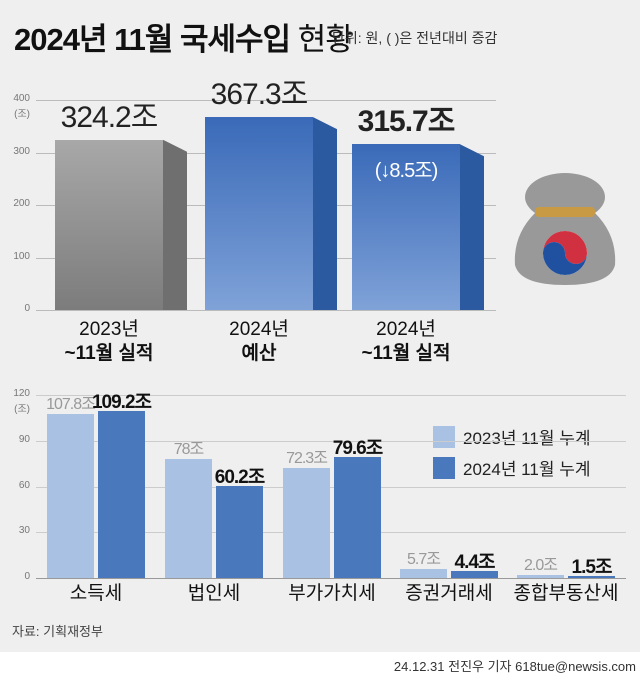 This screenshot has width=640, height=690. Describe the element at coordinates (475, 563) in the screenshot. I see `value-label: 4.4조` at that location.